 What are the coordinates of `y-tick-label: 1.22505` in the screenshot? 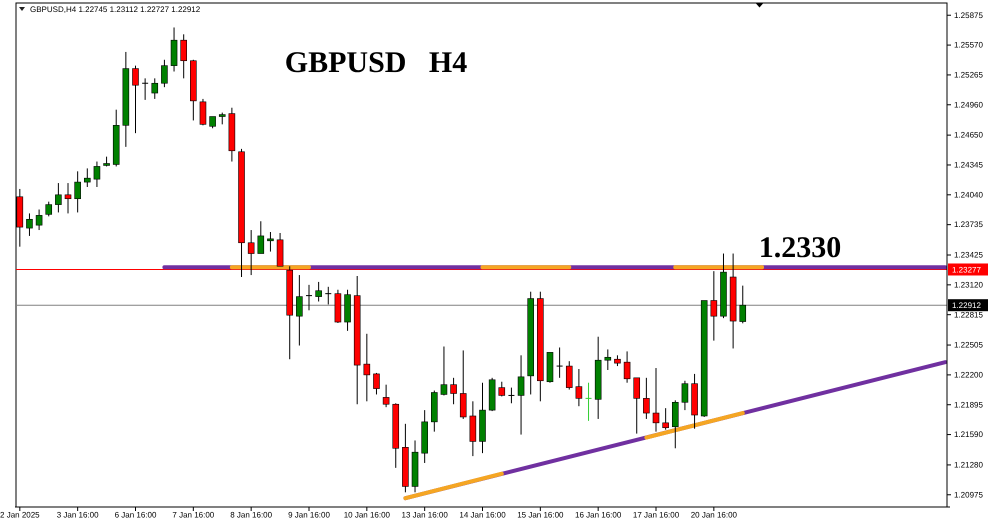 It's located at (969, 345).